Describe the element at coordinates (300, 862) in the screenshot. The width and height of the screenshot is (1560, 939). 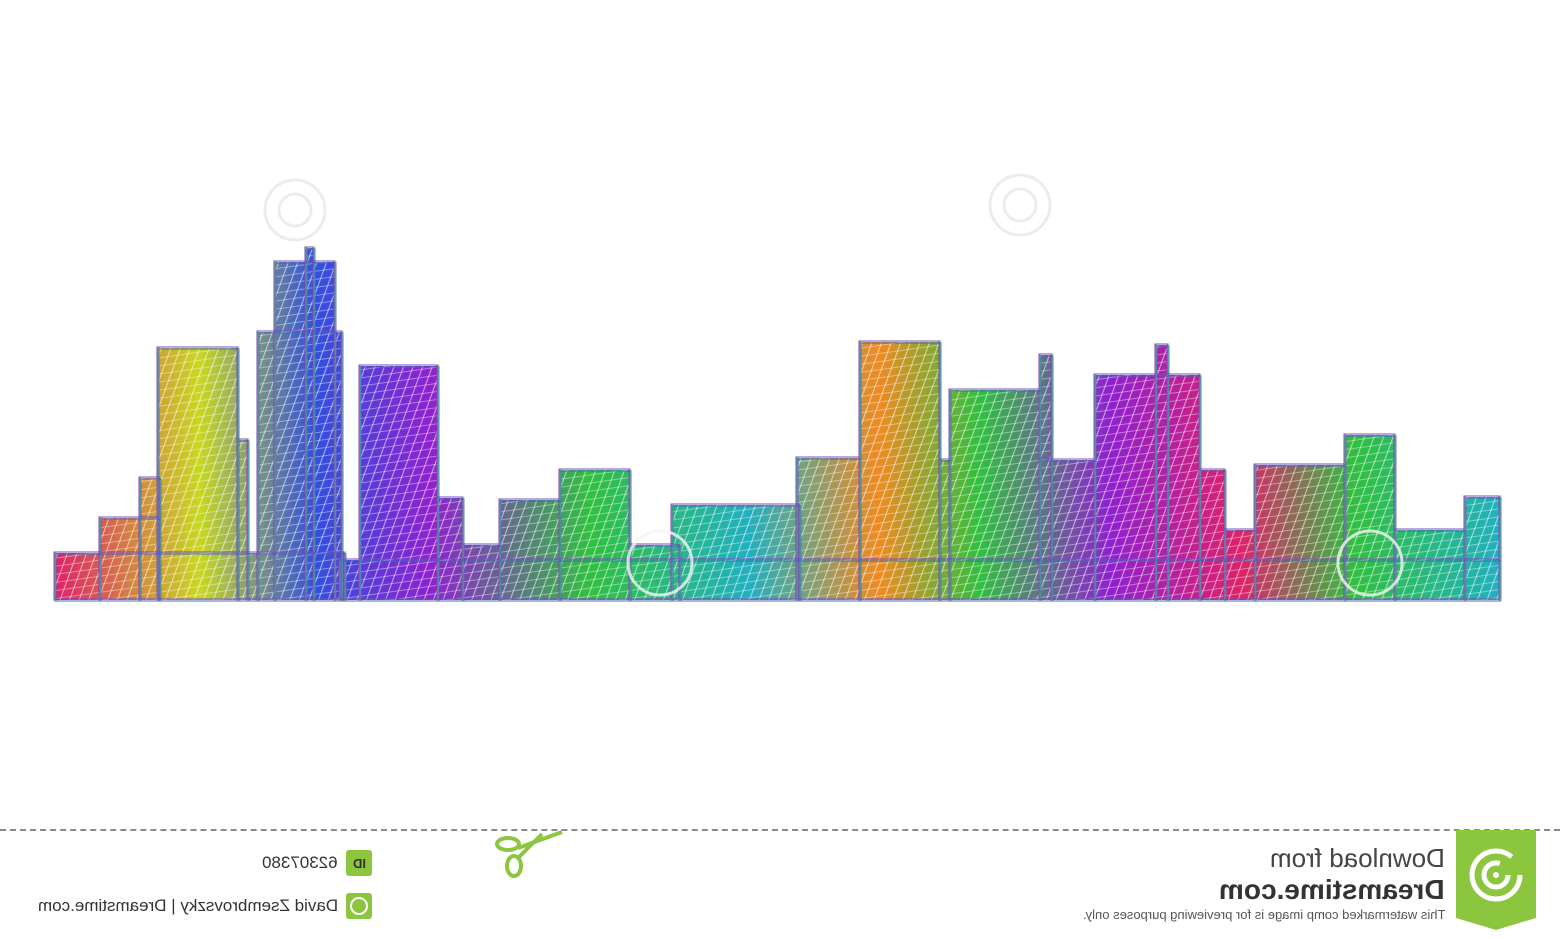
I see `image-id: 62307380` at that location.